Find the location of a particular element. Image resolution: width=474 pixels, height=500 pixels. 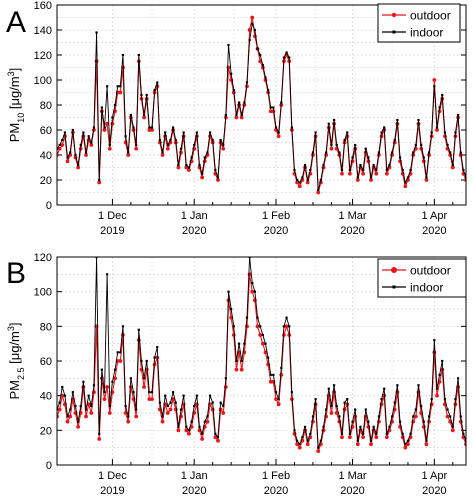

y-axis-title-sup: 3 is located at coordinates (11, 73).